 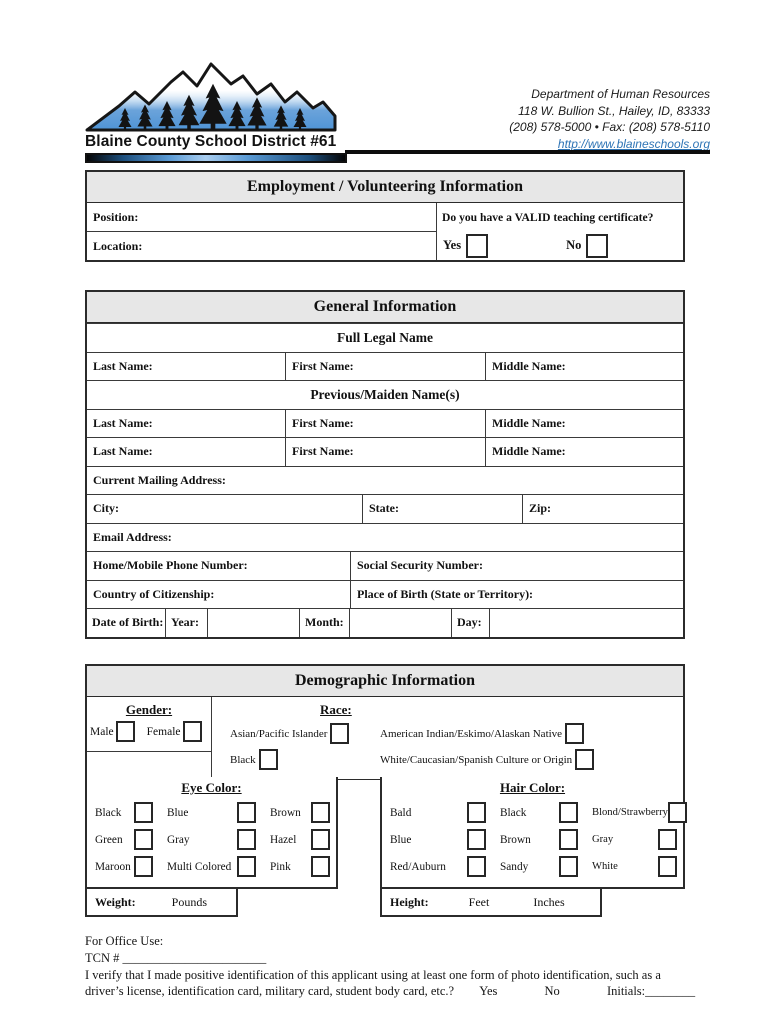 I want to click on position-field: Position:, so click(x=261, y=217).